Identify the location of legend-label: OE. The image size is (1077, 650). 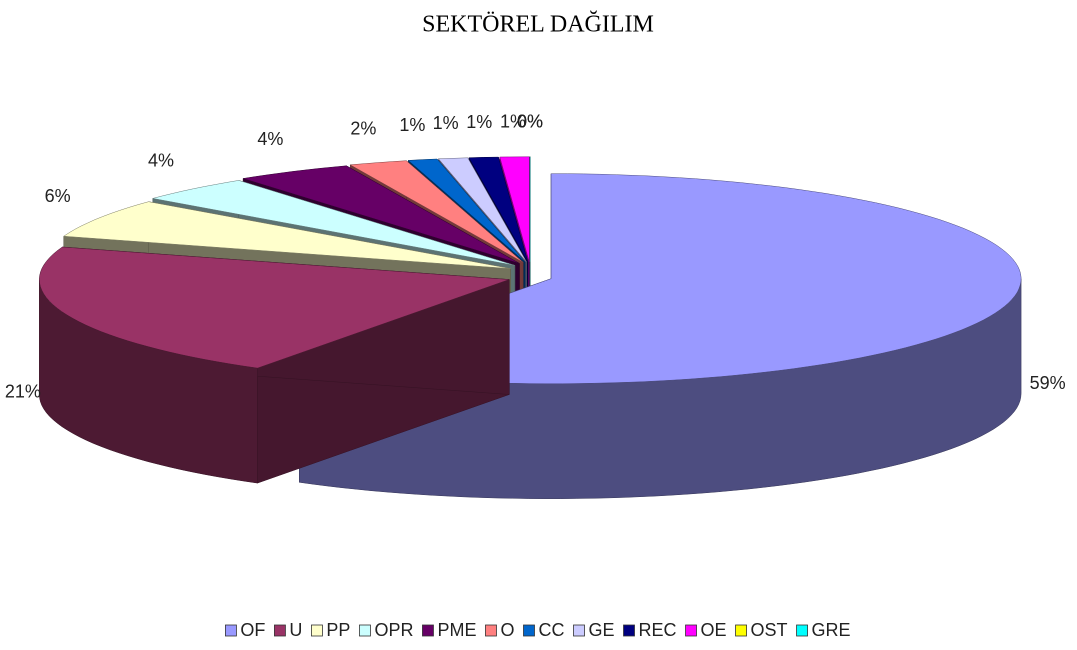
(714, 630).